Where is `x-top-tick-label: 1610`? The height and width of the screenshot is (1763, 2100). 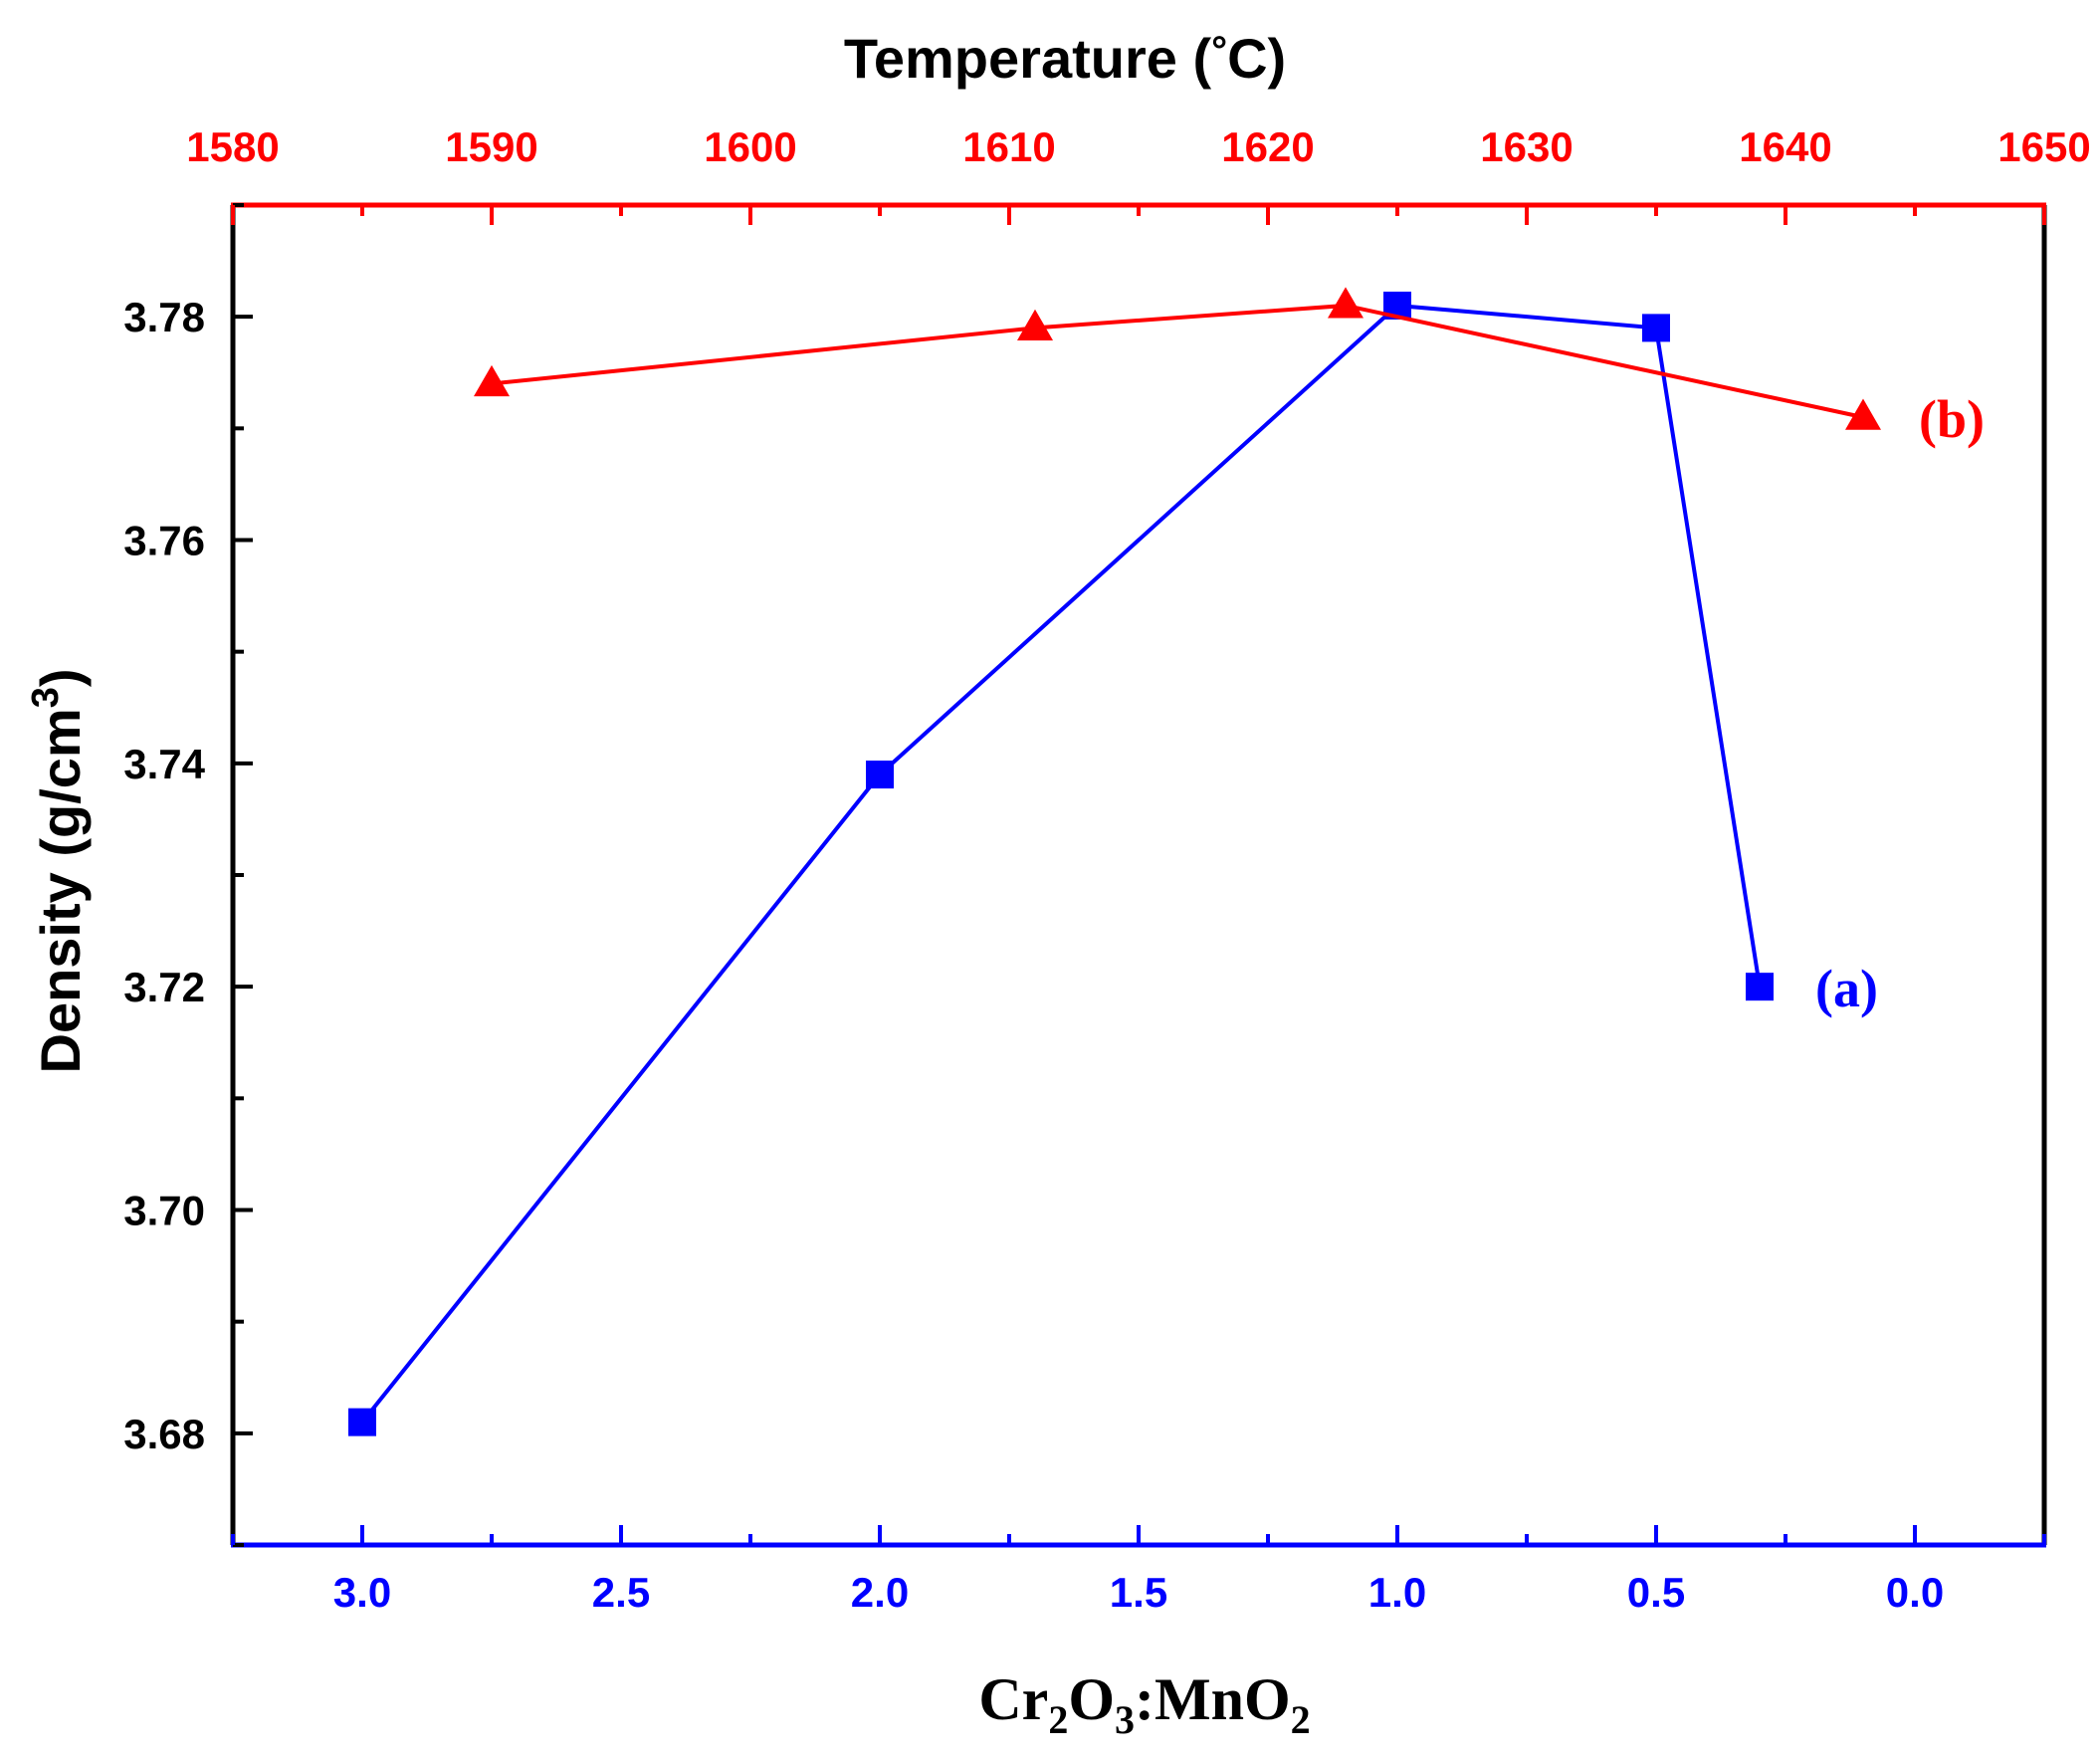 x-top-tick-label: 1610 is located at coordinates (1008, 146).